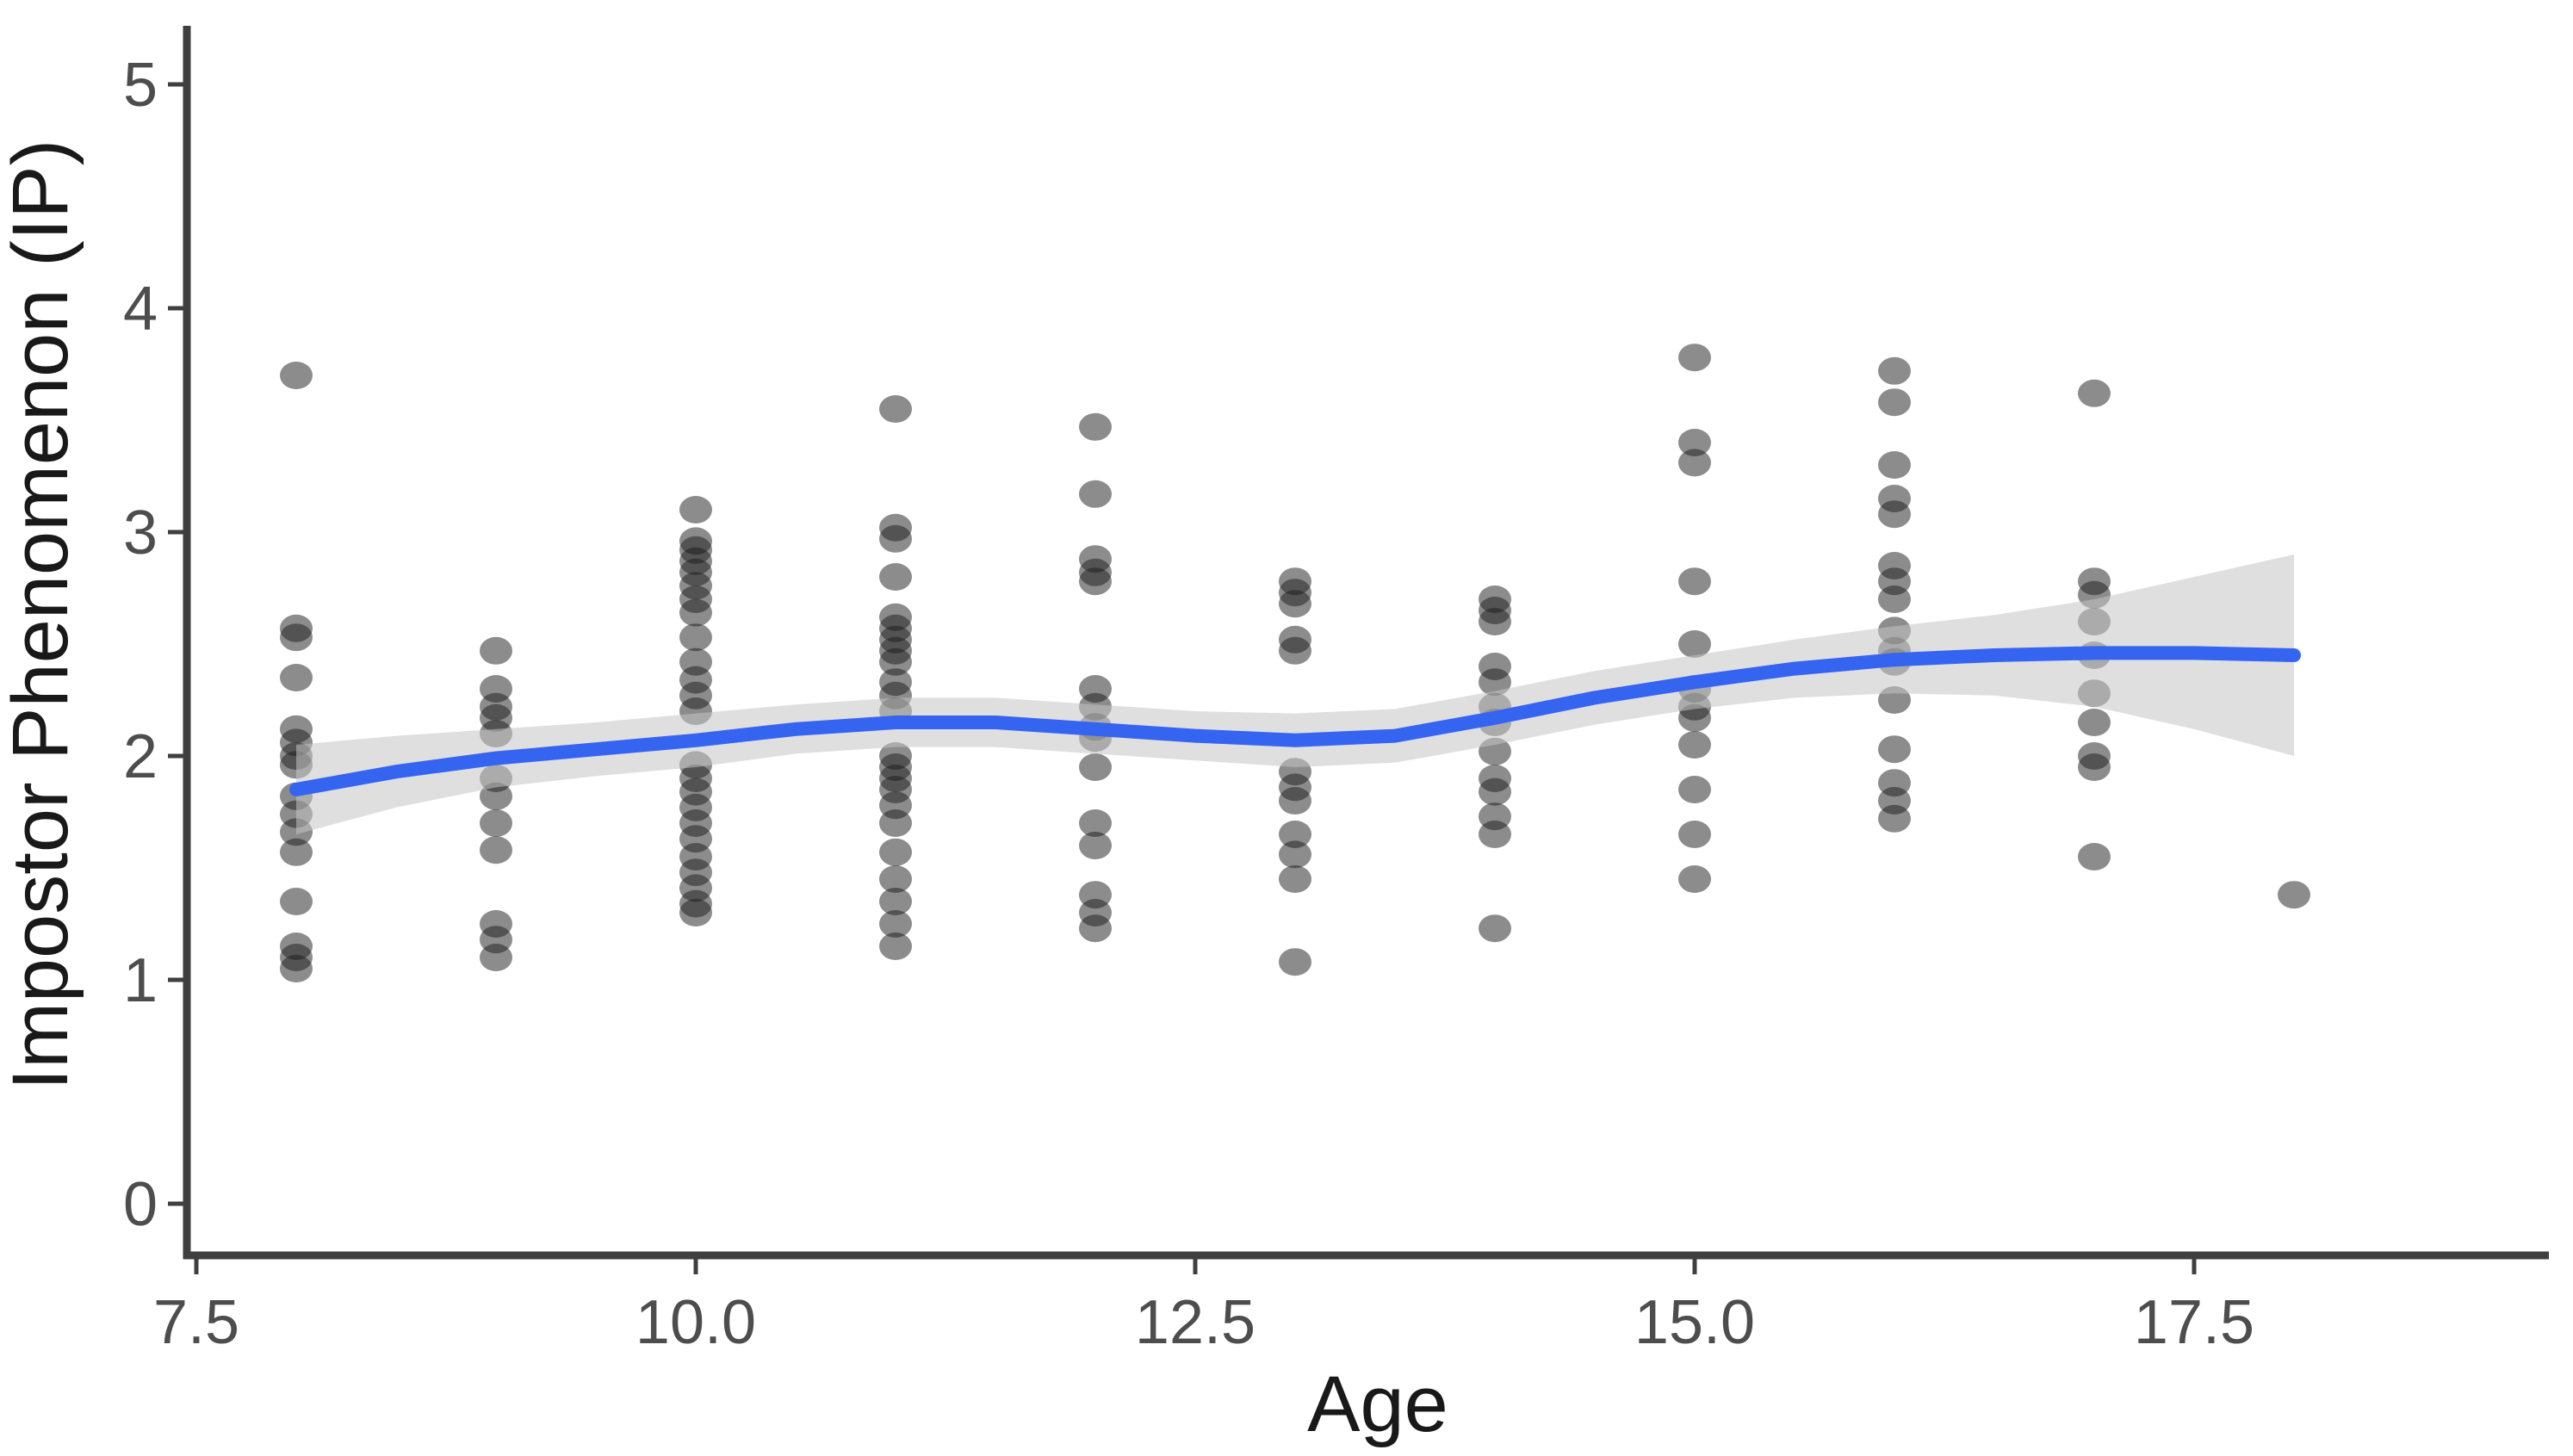 The width and height of the screenshot is (2573, 1456). What do you see at coordinates (141, 756) in the screenshot?
I see `y-tick-label: 2` at bounding box center [141, 756].